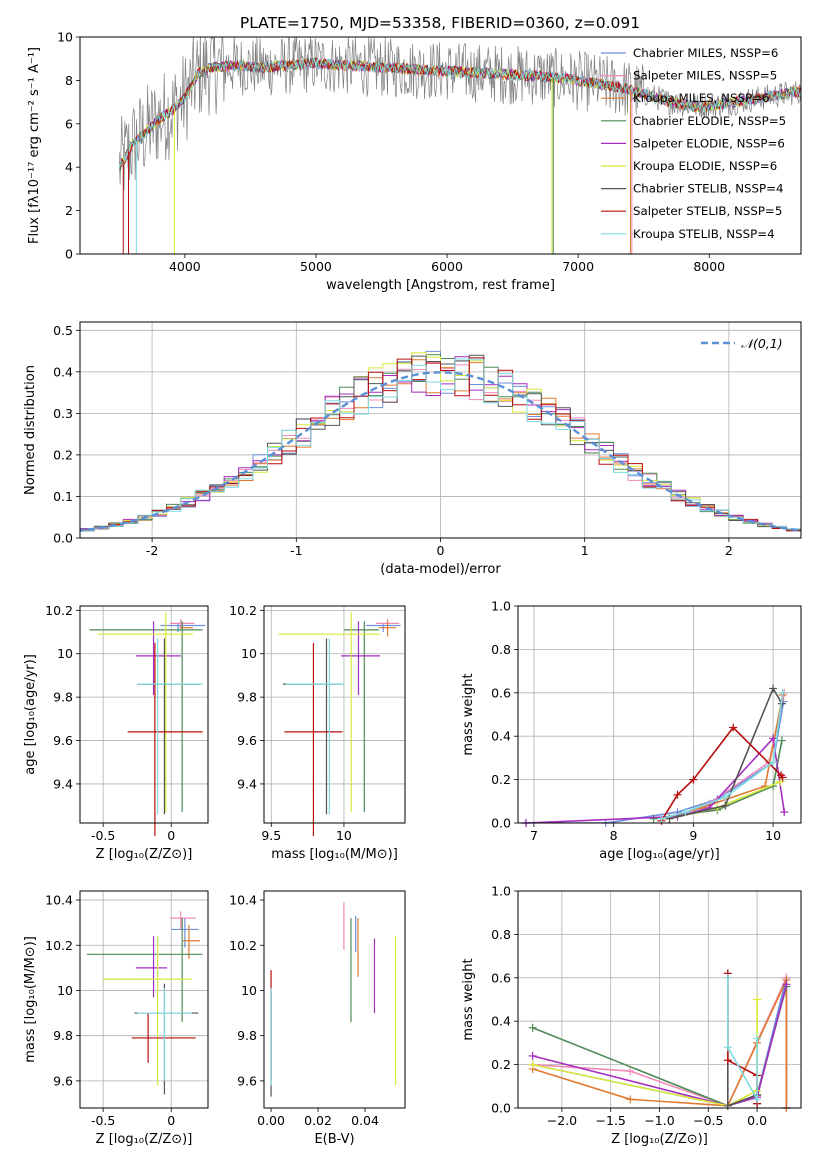 This screenshot has width=819, height=1170. What do you see at coordinates (63, 496) in the screenshot?
I see `y-tick-label: 0.1` at bounding box center [63, 496].